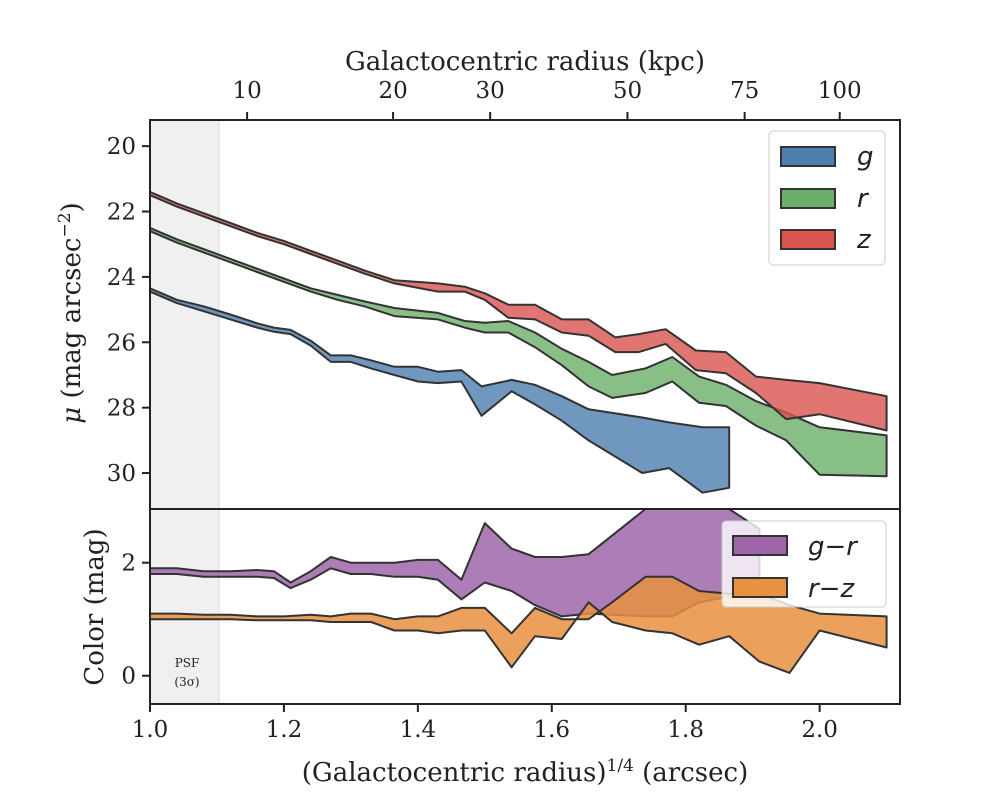 The width and height of the screenshot is (1000, 800). Describe the element at coordinates (128, 677) in the screenshot. I see `y-tick-label-bottom: 0` at that location.